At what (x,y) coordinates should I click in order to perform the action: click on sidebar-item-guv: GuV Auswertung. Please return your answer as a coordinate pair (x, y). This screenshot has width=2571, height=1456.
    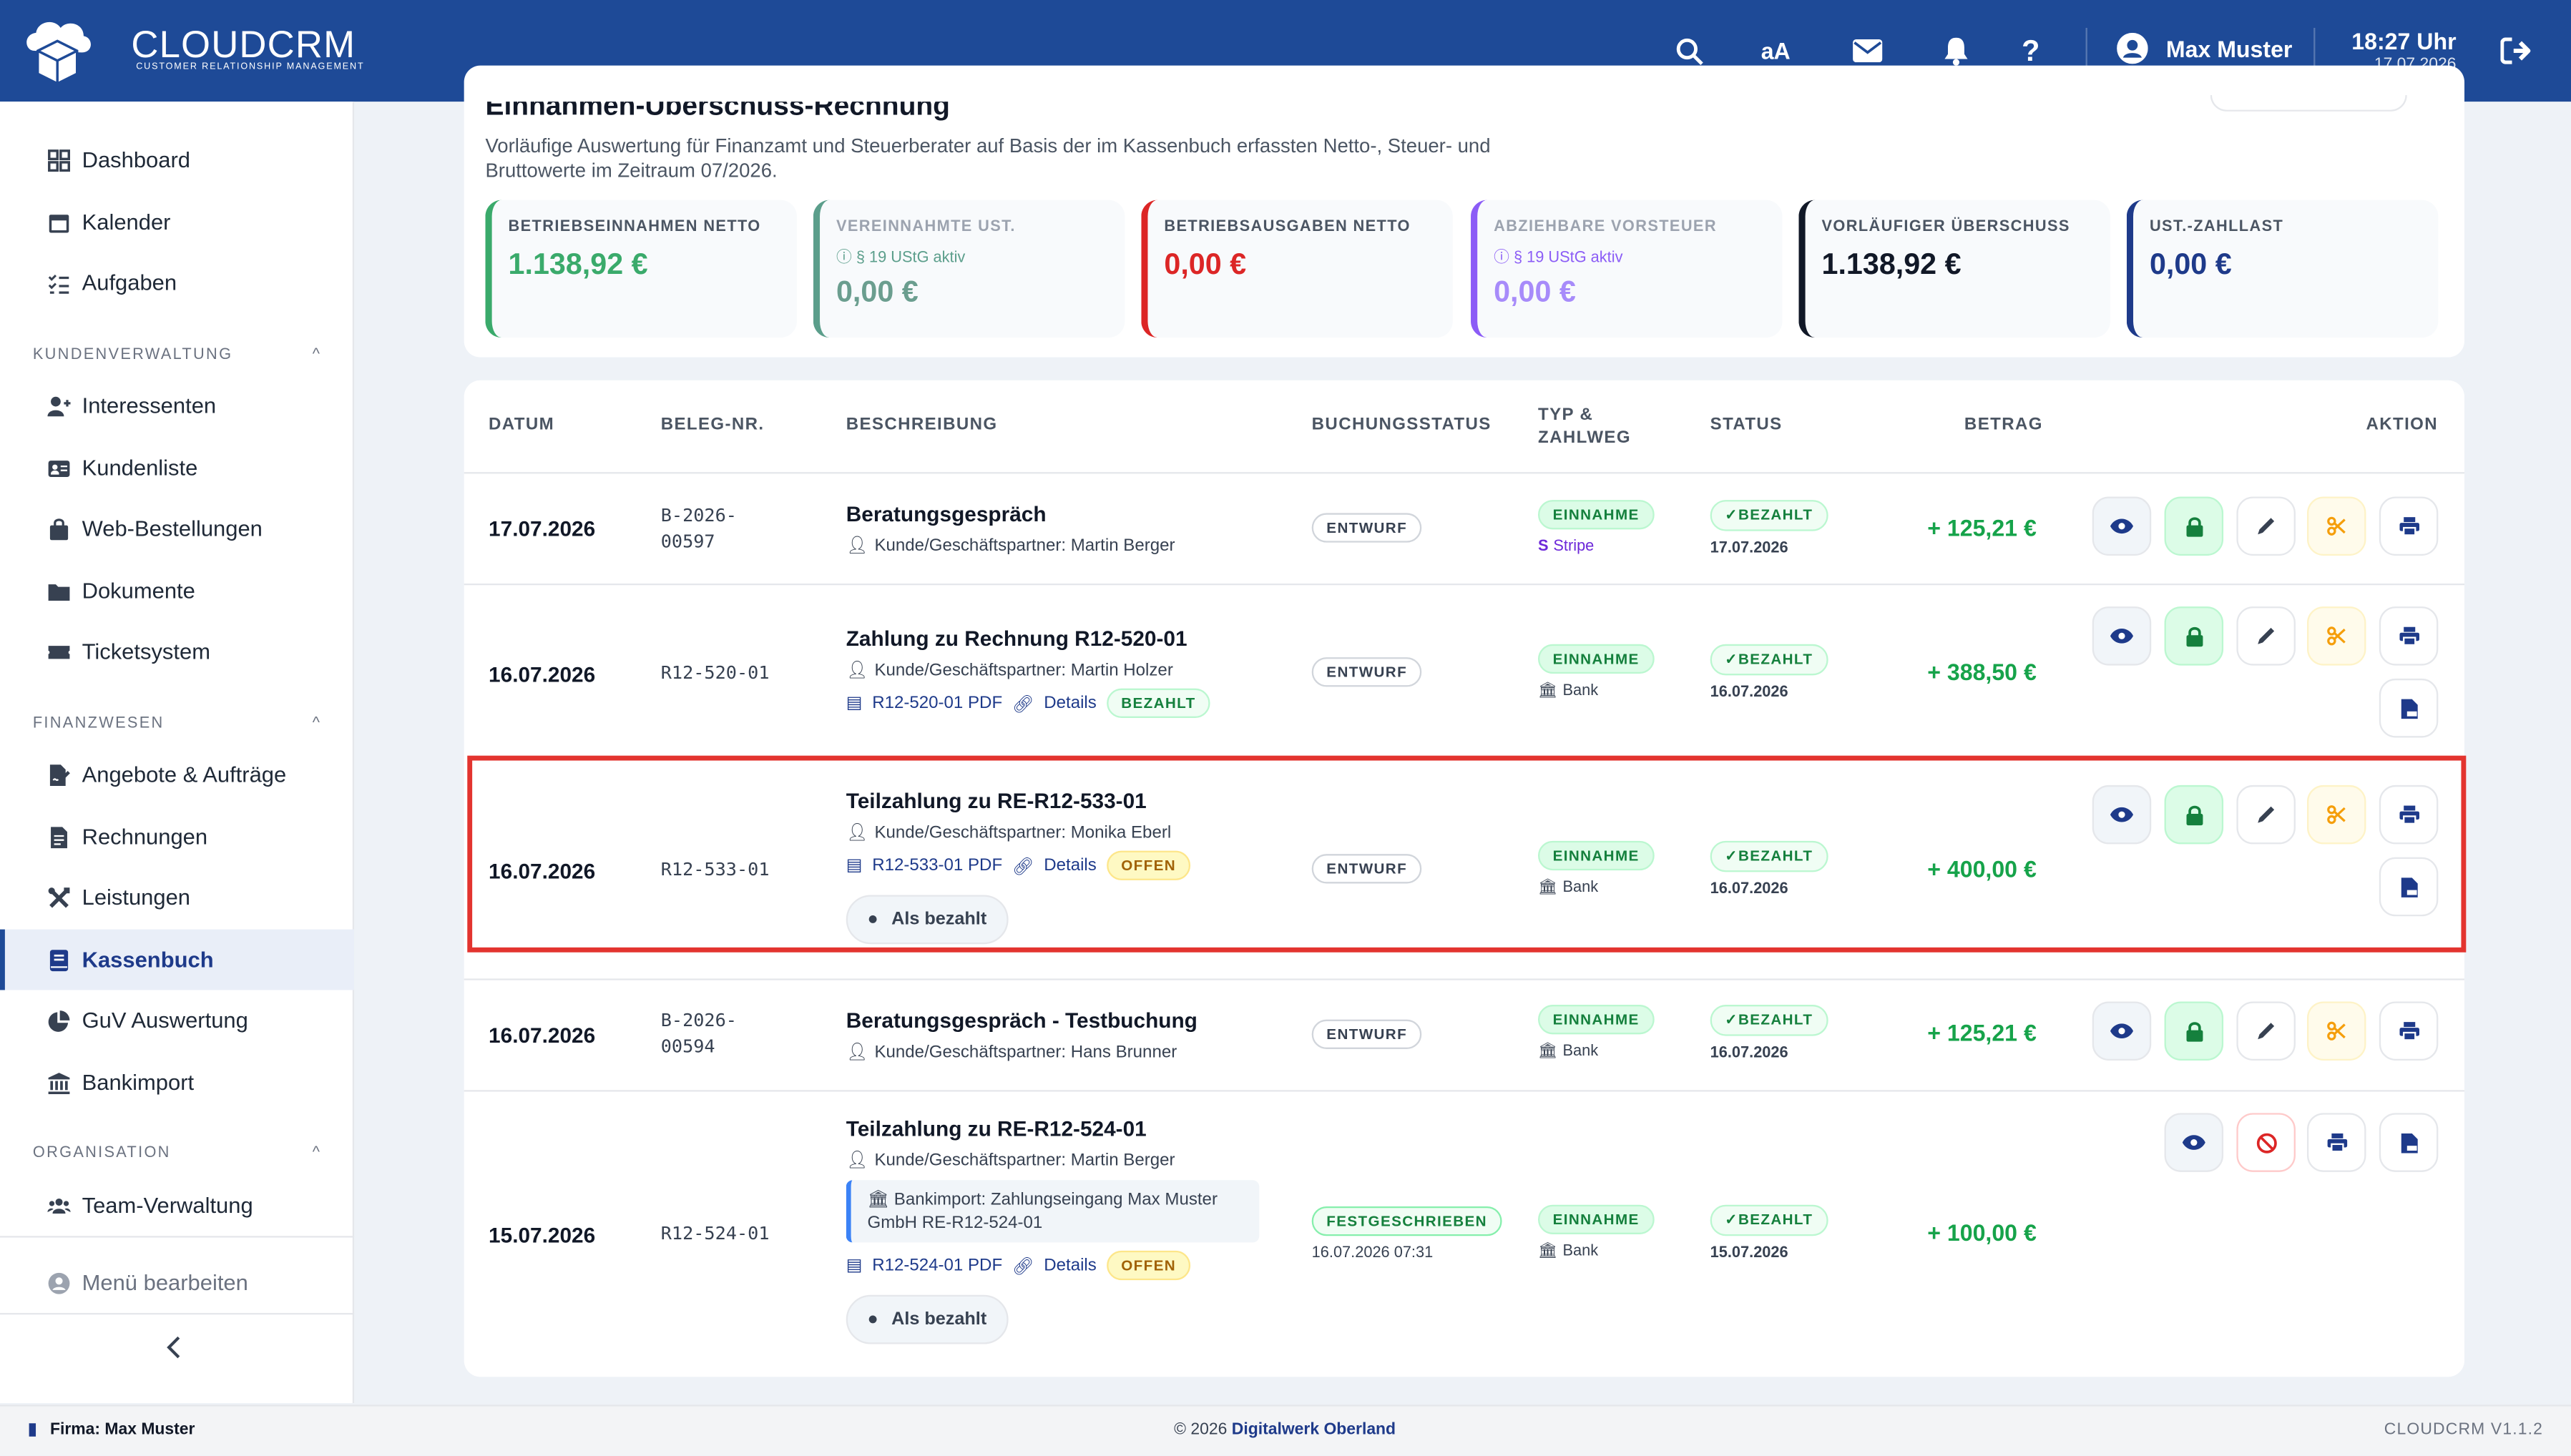
    Looking at the image, I should click on (177, 1020).